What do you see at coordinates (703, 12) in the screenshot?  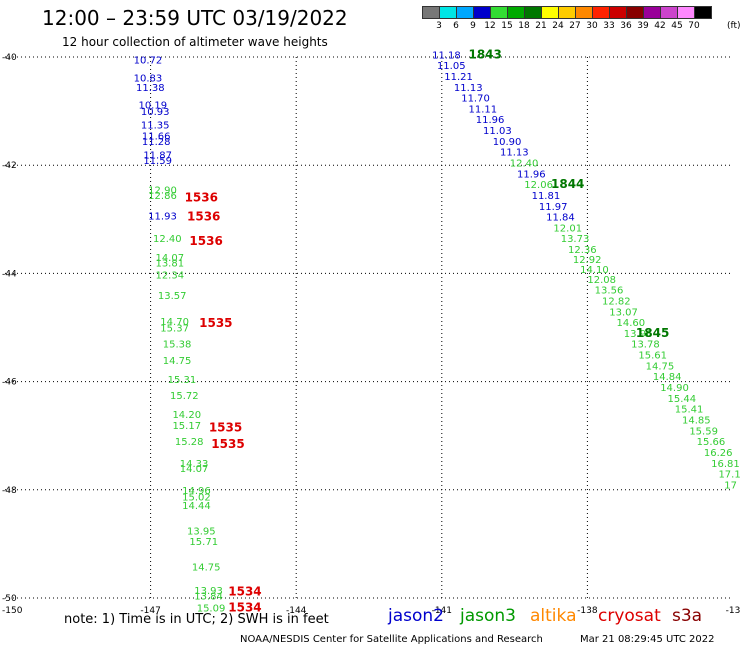 I see `colorbar-swatch` at bounding box center [703, 12].